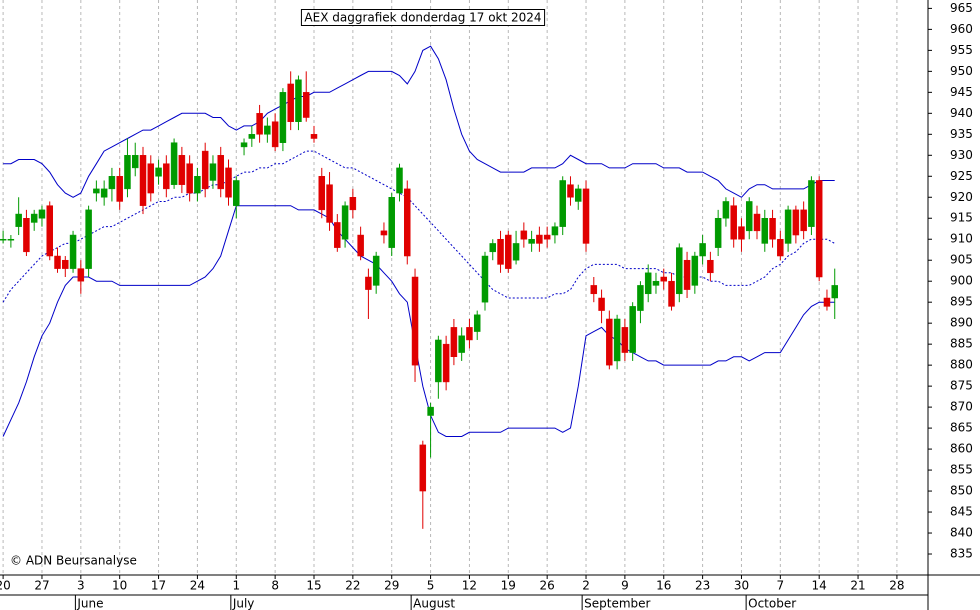 The width and height of the screenshot is (980, 610). I want to click on x-tick-label: 2, so click(586, 586).